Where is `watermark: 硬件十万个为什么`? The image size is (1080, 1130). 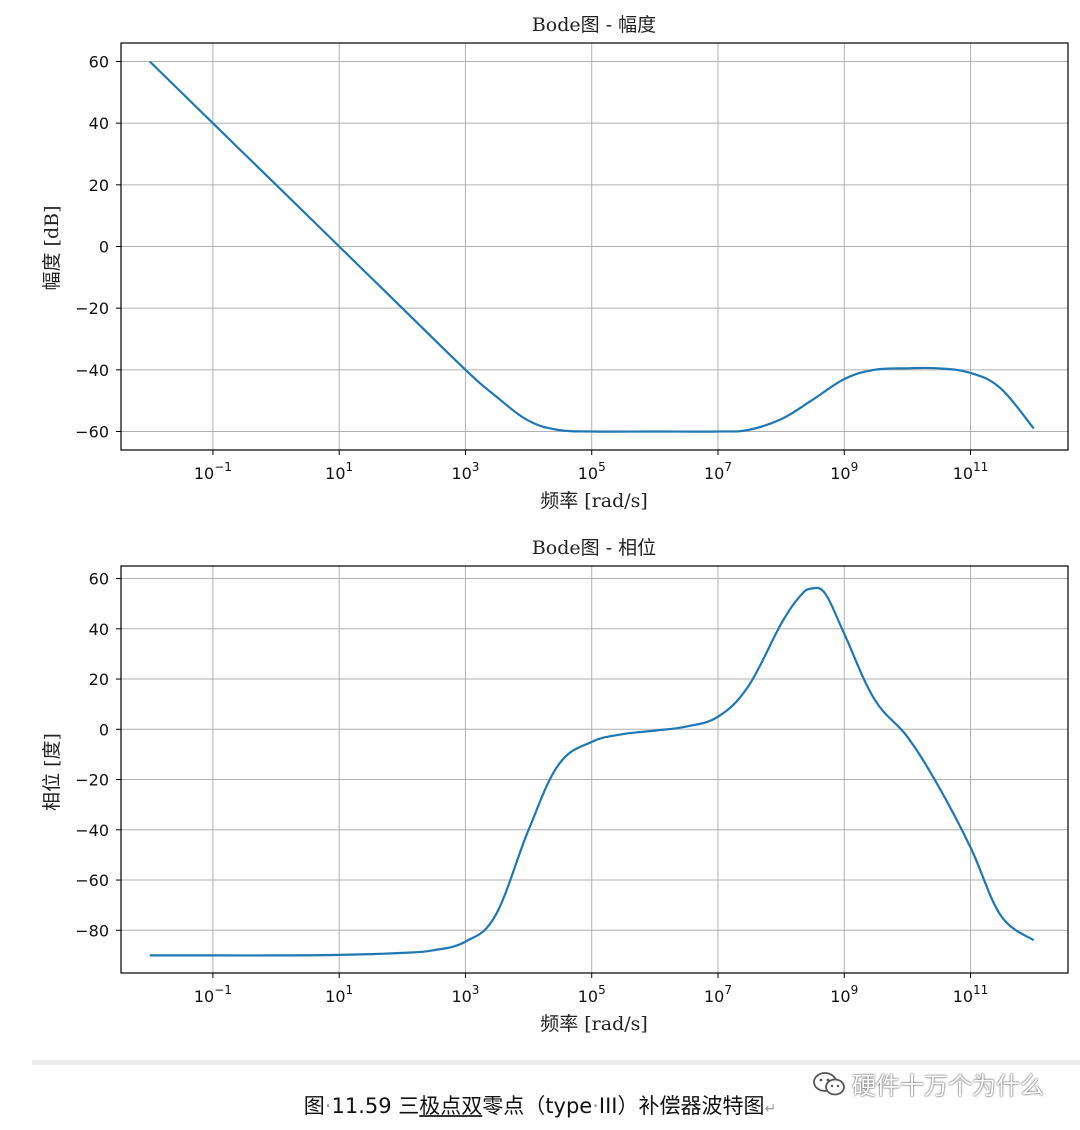 watermark: 硬件十万个为什么 is located at coordinates (928, 1083).